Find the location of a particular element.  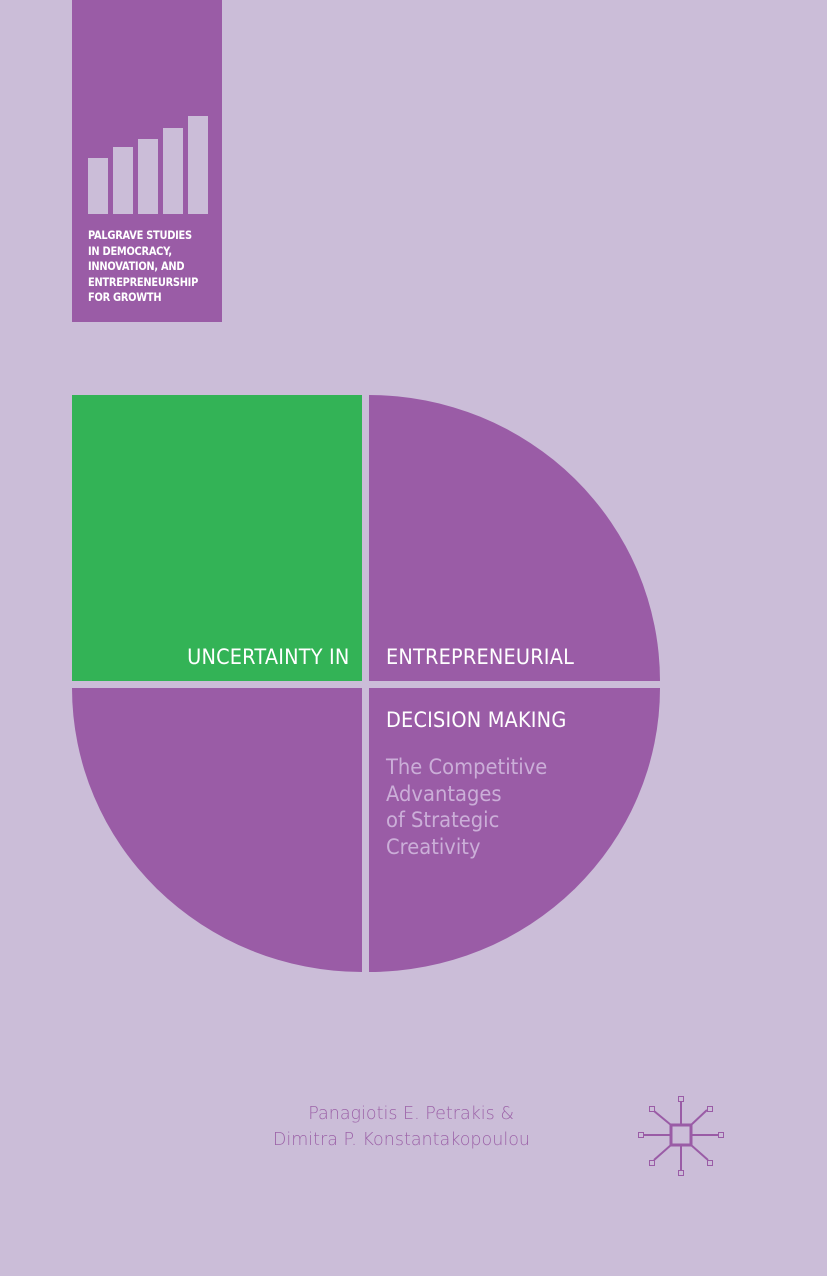

author-1: Panagiotis E. Petrakis & is located at coordinates (411, 1114).